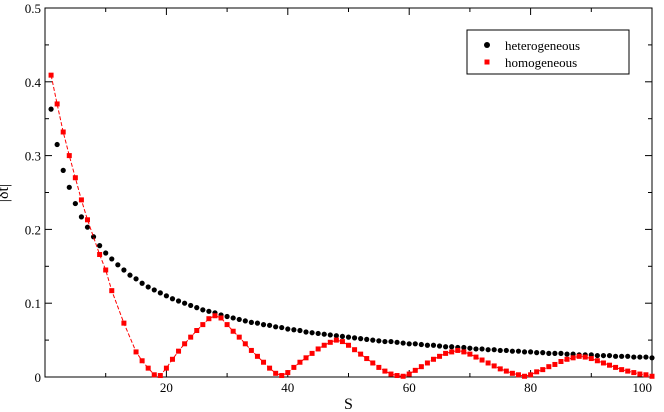 This screenshot has height=412, width=664. I want to click on legend-label-homogeneous: homogeneous, so click(541, 62).